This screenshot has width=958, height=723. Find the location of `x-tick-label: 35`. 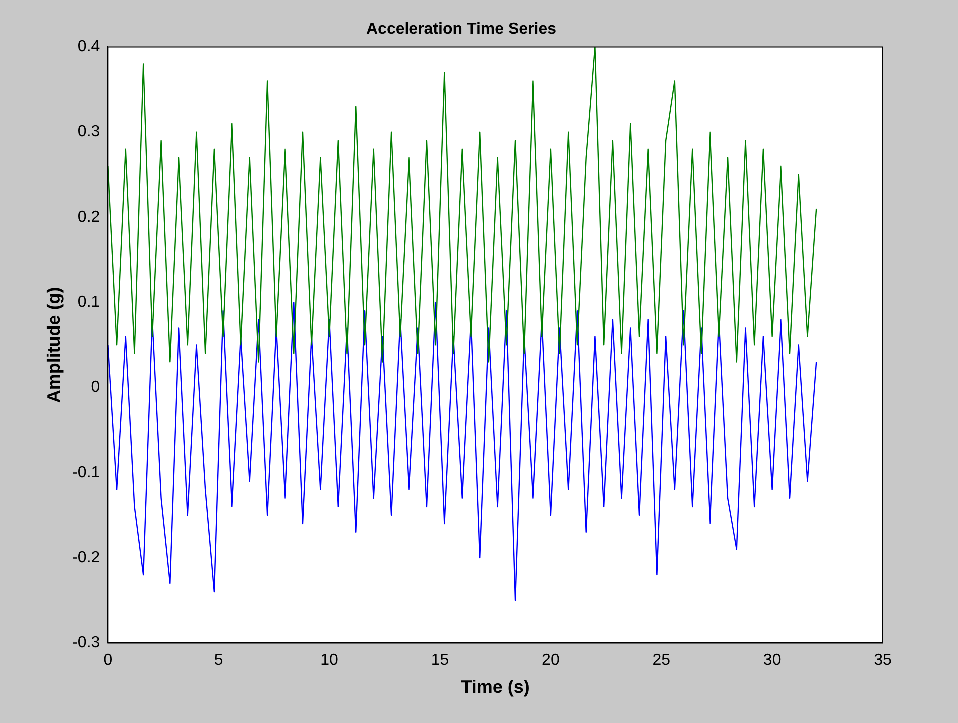

x-tick-label: 35 is located at coordinates (883, 661).